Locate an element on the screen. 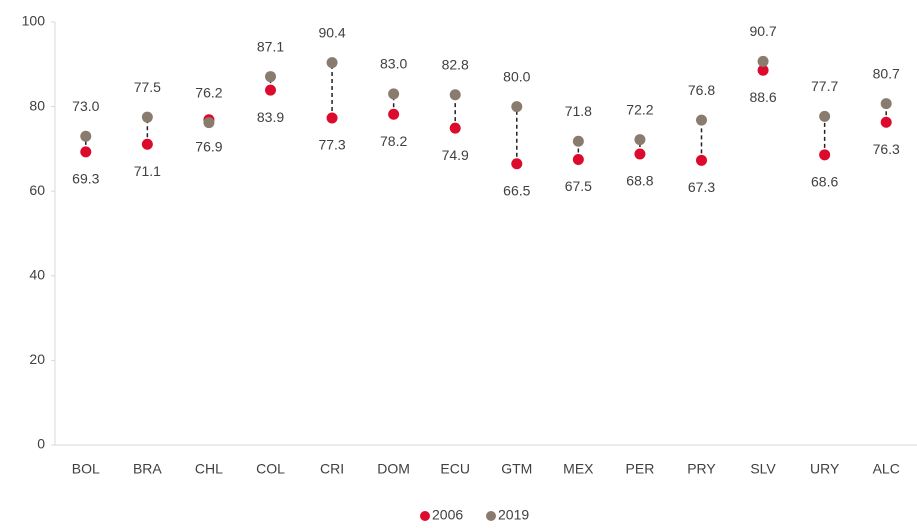 The height and width of the screenshot is (528, 917). value-label: 87.1 is located at coordinates (270, 46).